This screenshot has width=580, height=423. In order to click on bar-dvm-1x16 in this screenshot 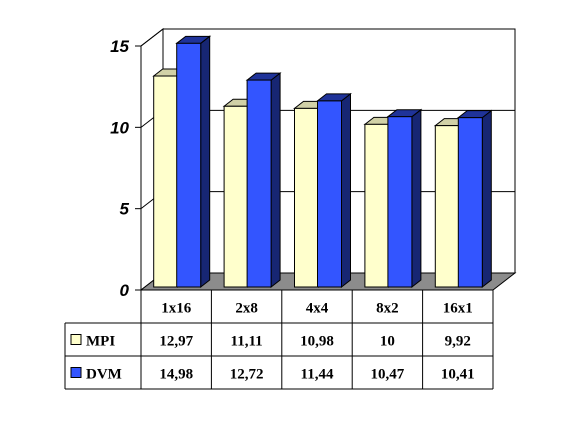, I will do `click(193, 162)`.